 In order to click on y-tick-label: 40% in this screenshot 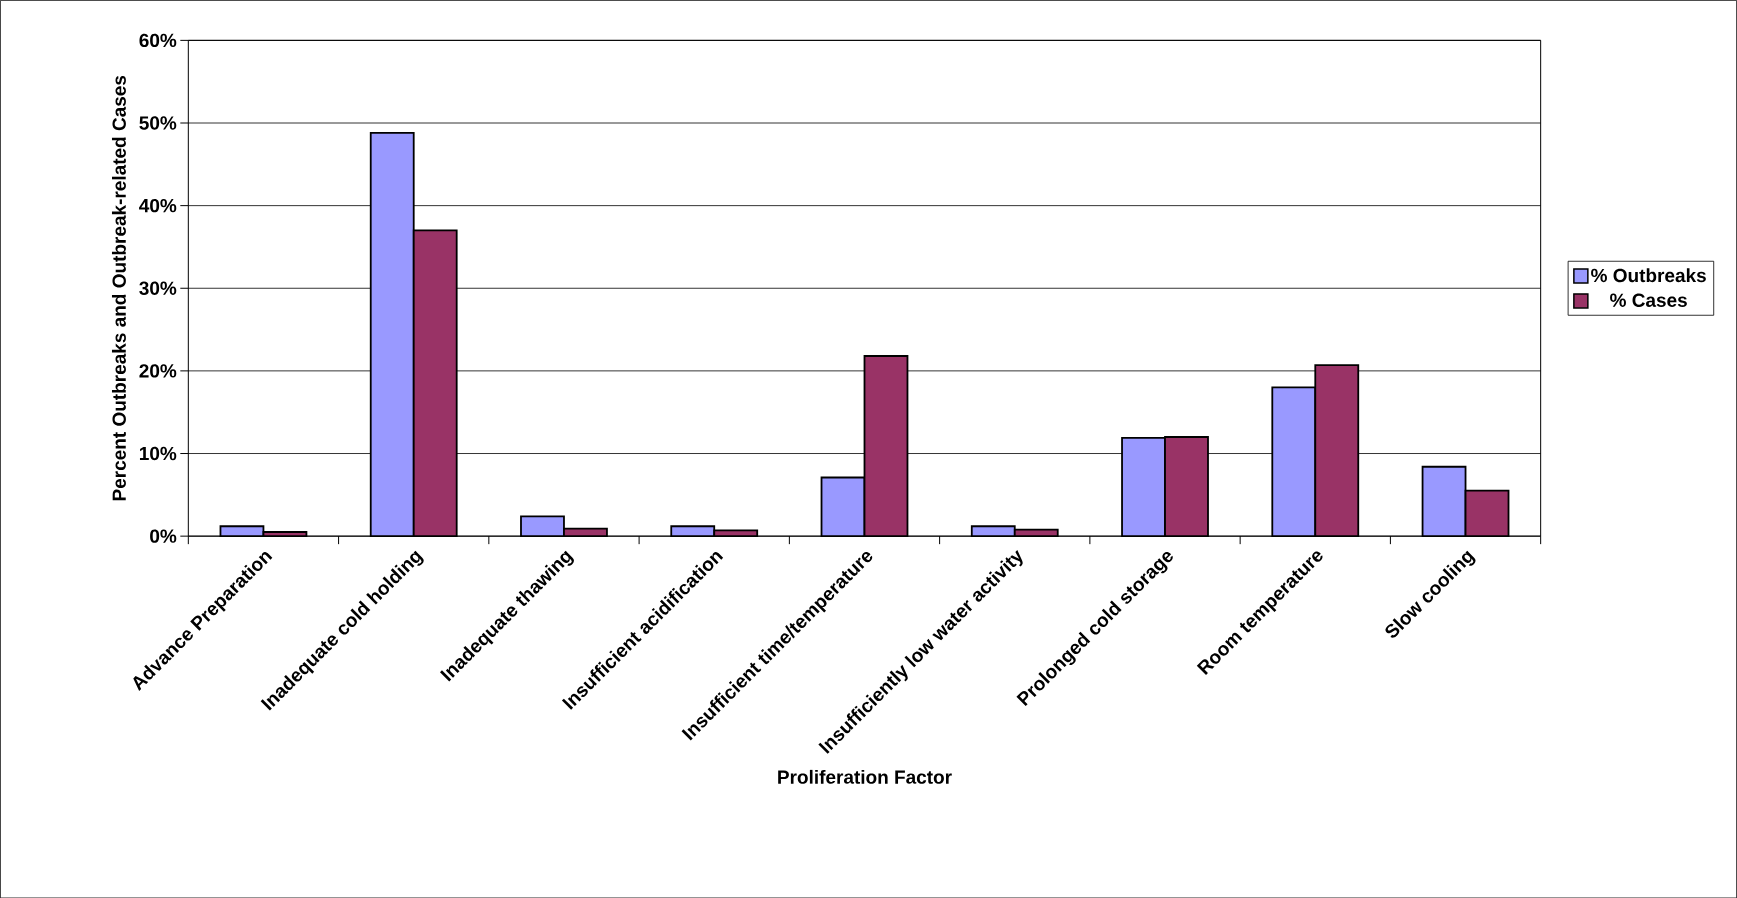, I will do `click(158, 205)`.